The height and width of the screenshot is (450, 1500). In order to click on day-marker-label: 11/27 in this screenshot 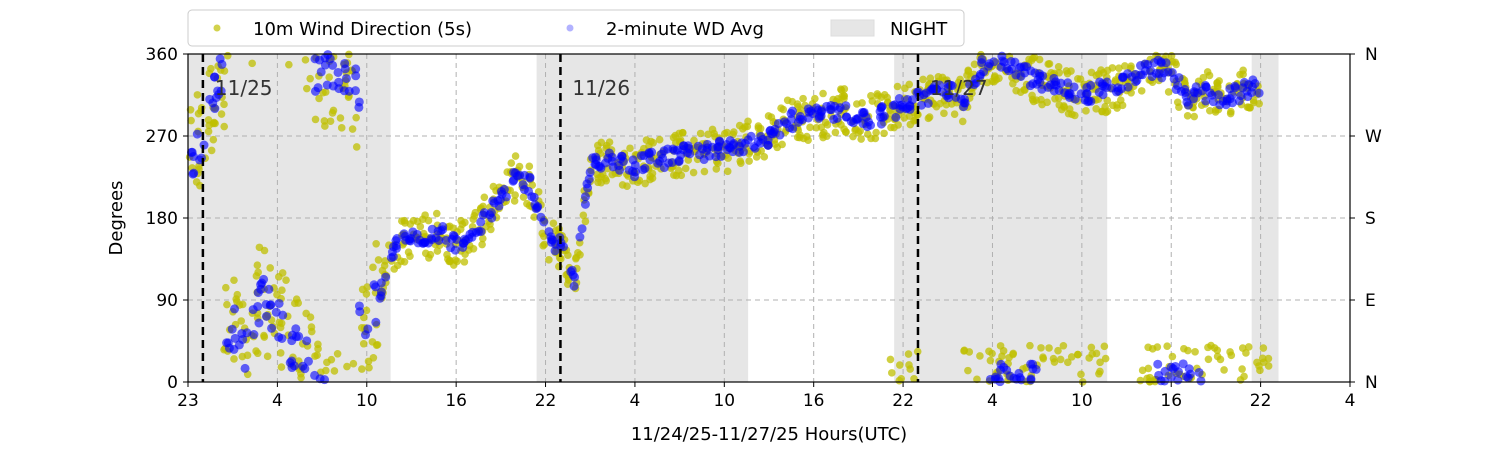, I will do `click(959, 88)`.